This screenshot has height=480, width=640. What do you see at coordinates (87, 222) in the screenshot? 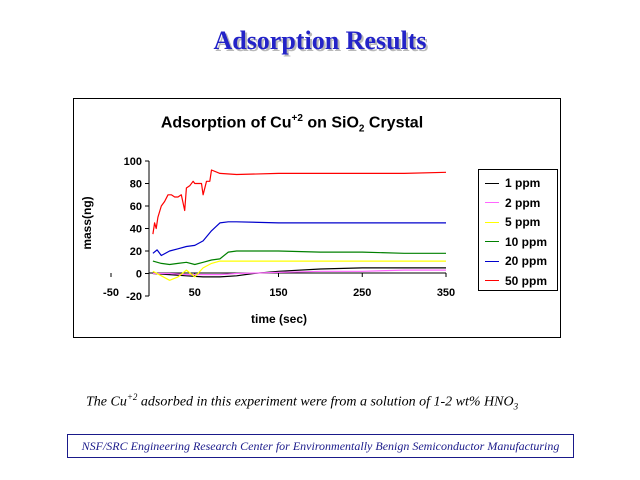
I see `y-axis-label: mass(ng)` at bounding box center [87, 222].